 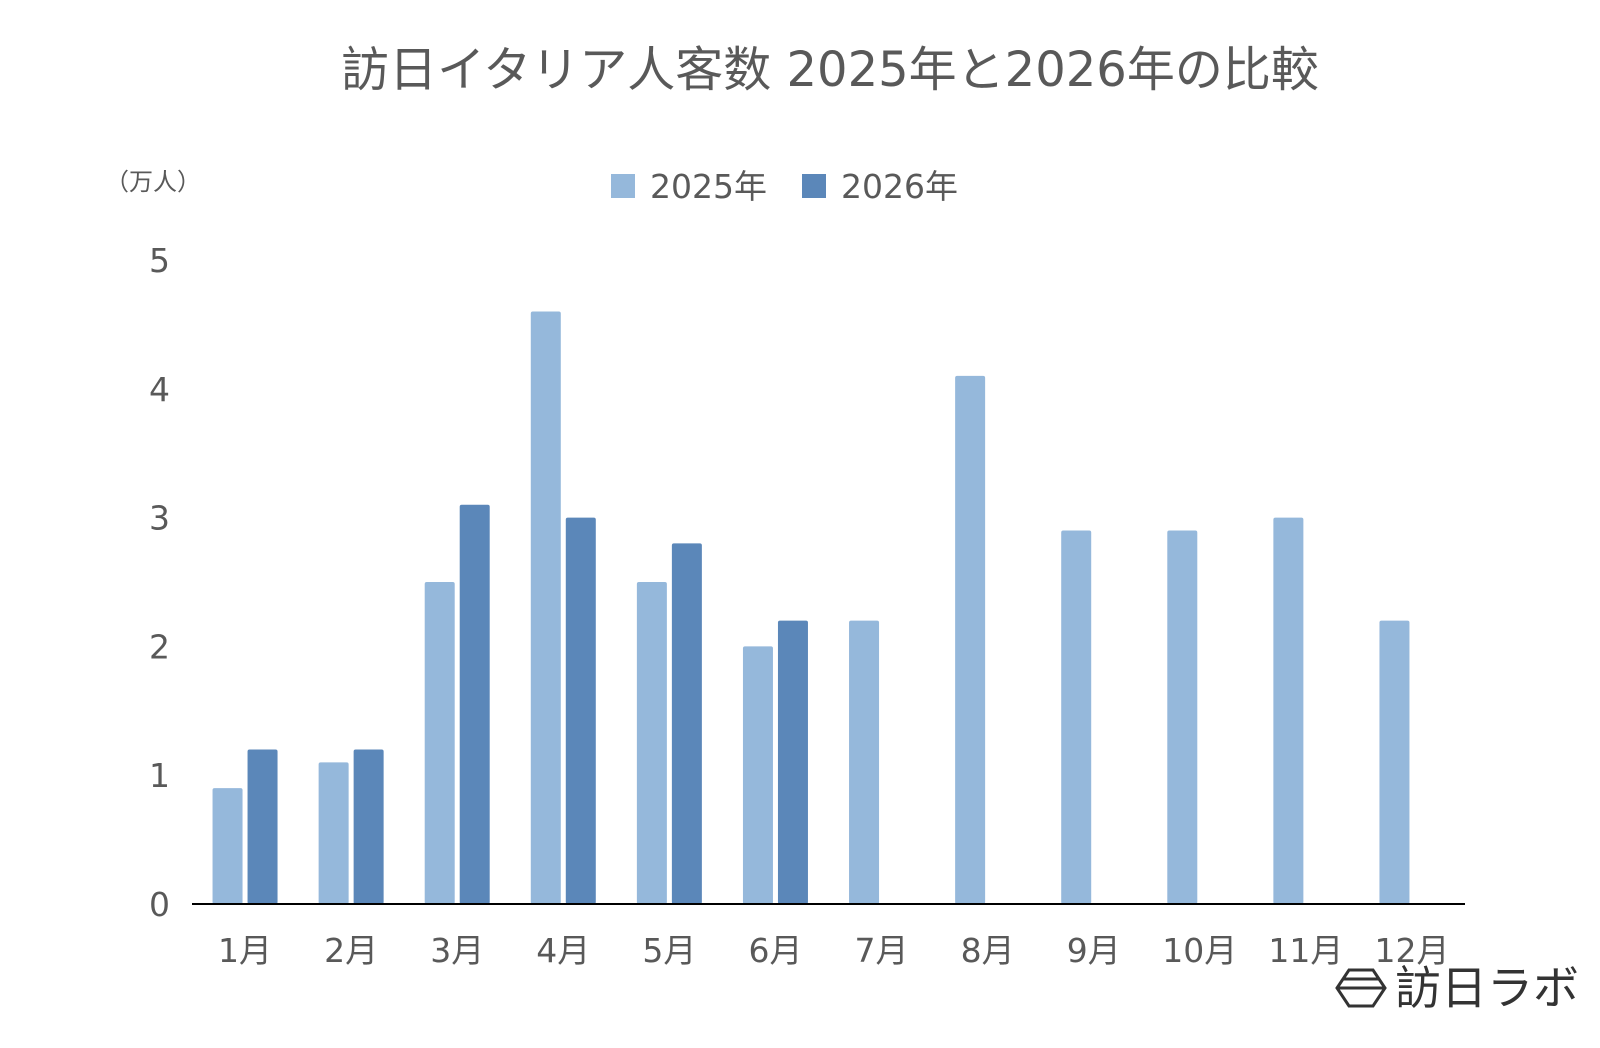 What do you see at coordinates (153, 182) in the screenshot?
I see `y-axis-unit-label: （万人）` at bounding box center [153, 182].